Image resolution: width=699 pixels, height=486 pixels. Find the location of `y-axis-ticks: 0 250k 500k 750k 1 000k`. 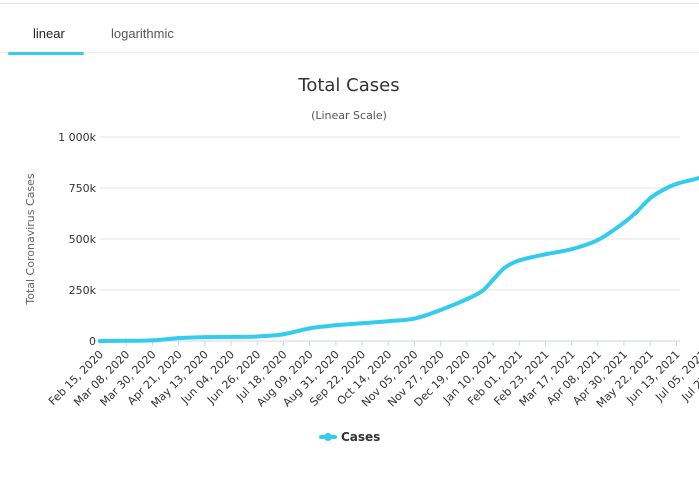

y-axis-ticks: 0 250k 500k 750k 1 000k is located at coordinates (77, 239).